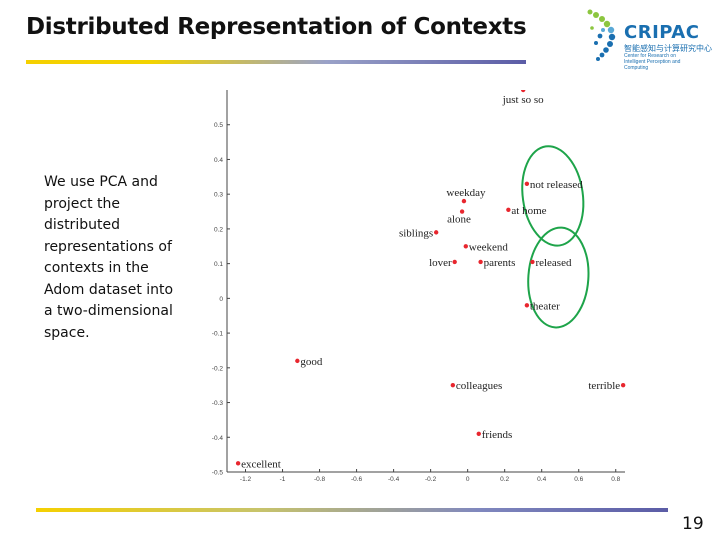 The height and width of the screenshot is (540, 720). I want to click on y-tick-label: -0.3, so click(218, 403).